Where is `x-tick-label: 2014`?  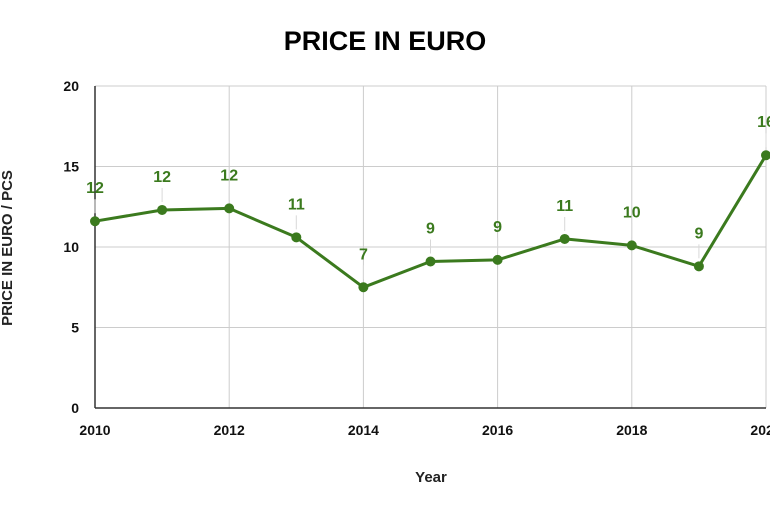
x-tick-label: 2014 is located at coordinates (363, 430).